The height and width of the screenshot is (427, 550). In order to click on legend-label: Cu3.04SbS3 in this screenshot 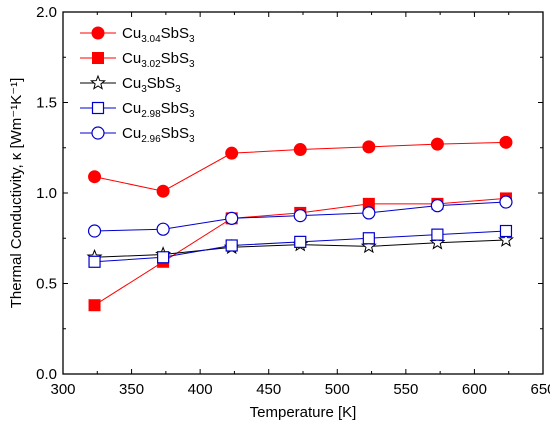, I will do `click(158, 35)`.